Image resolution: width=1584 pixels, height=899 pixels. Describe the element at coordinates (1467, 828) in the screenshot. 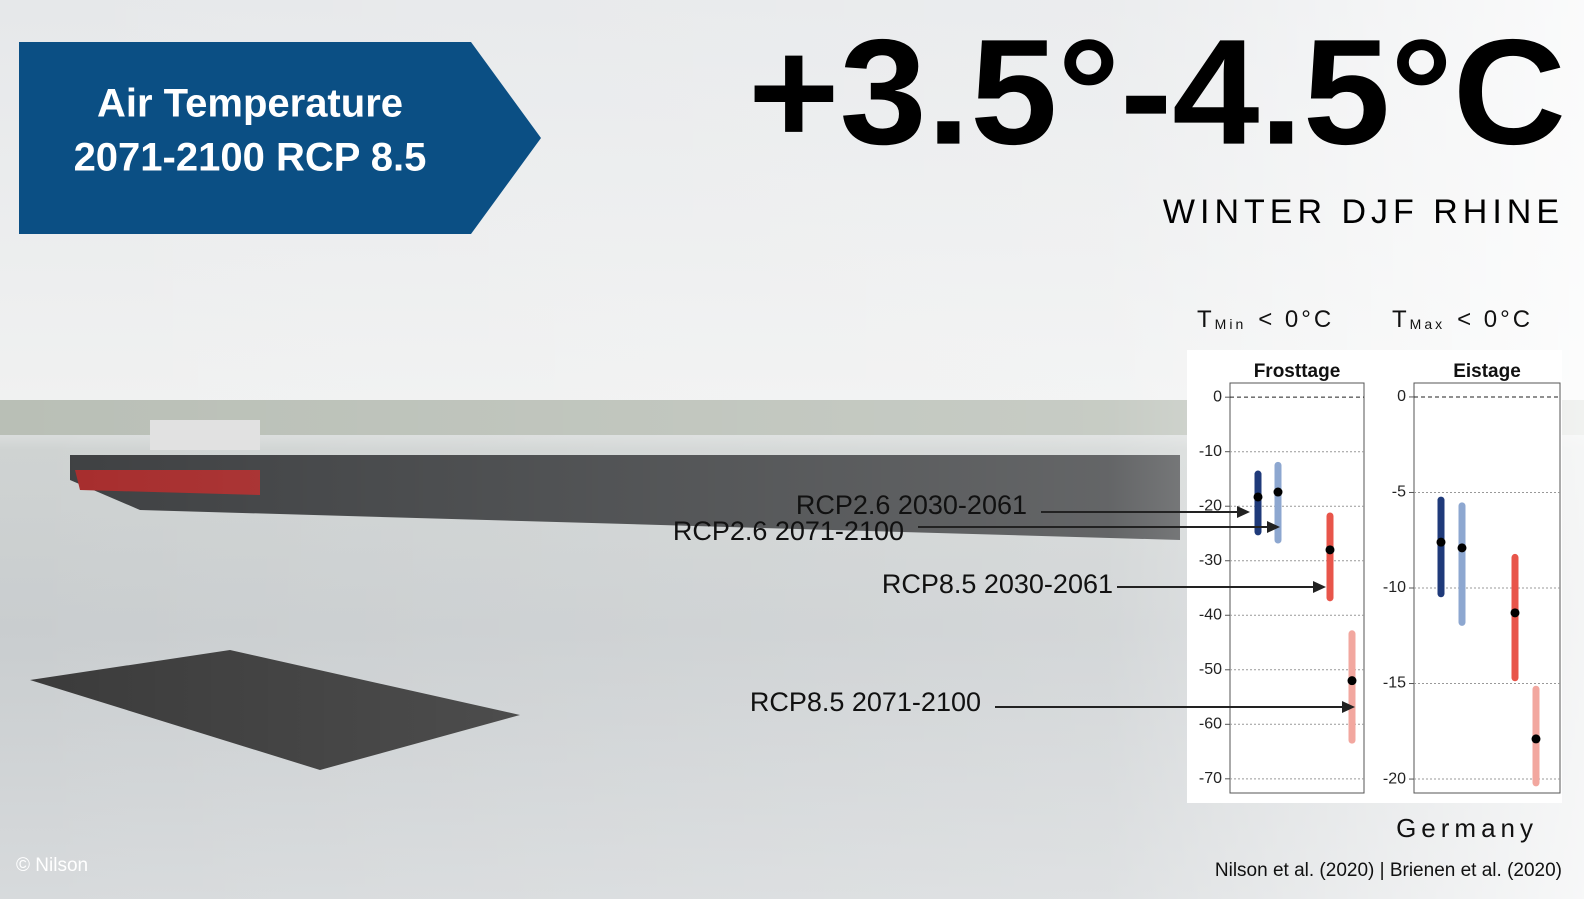

I see `region-label: Germany` at that location.